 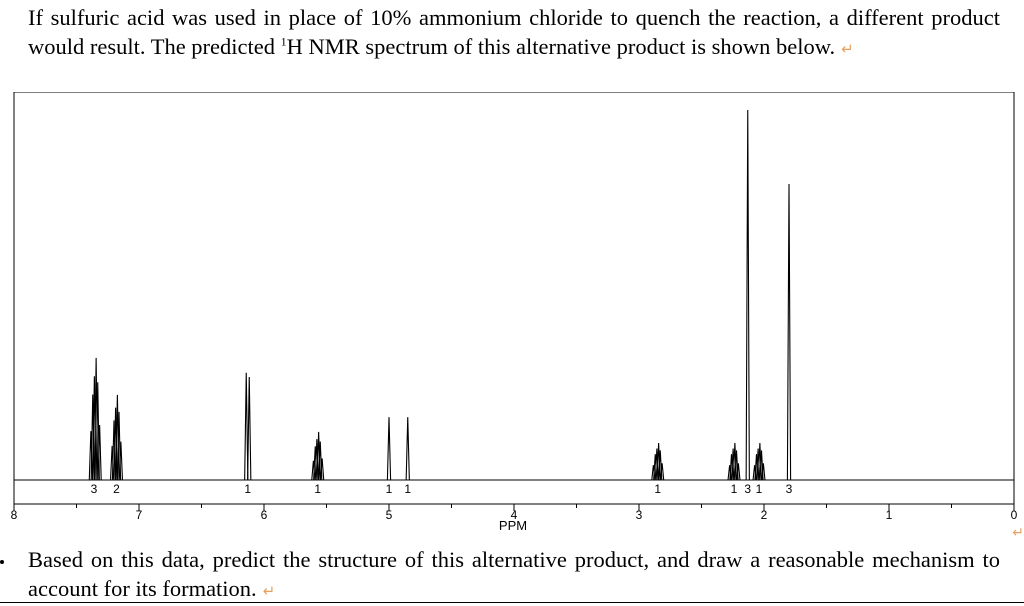 I want to click on edge-return-icon: ↵, so click(x=1018, y=533).